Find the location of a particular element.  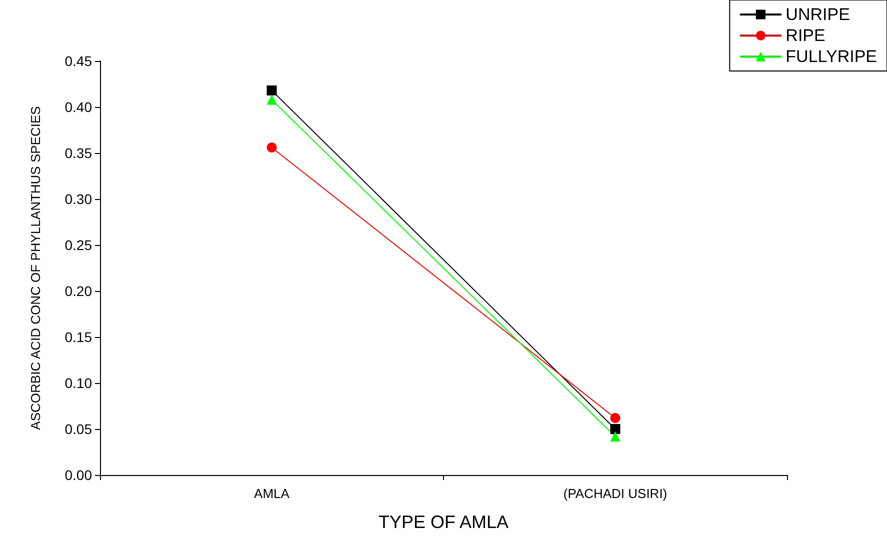

y-tick-label: 0.30 is located at coordinates (78, 199).